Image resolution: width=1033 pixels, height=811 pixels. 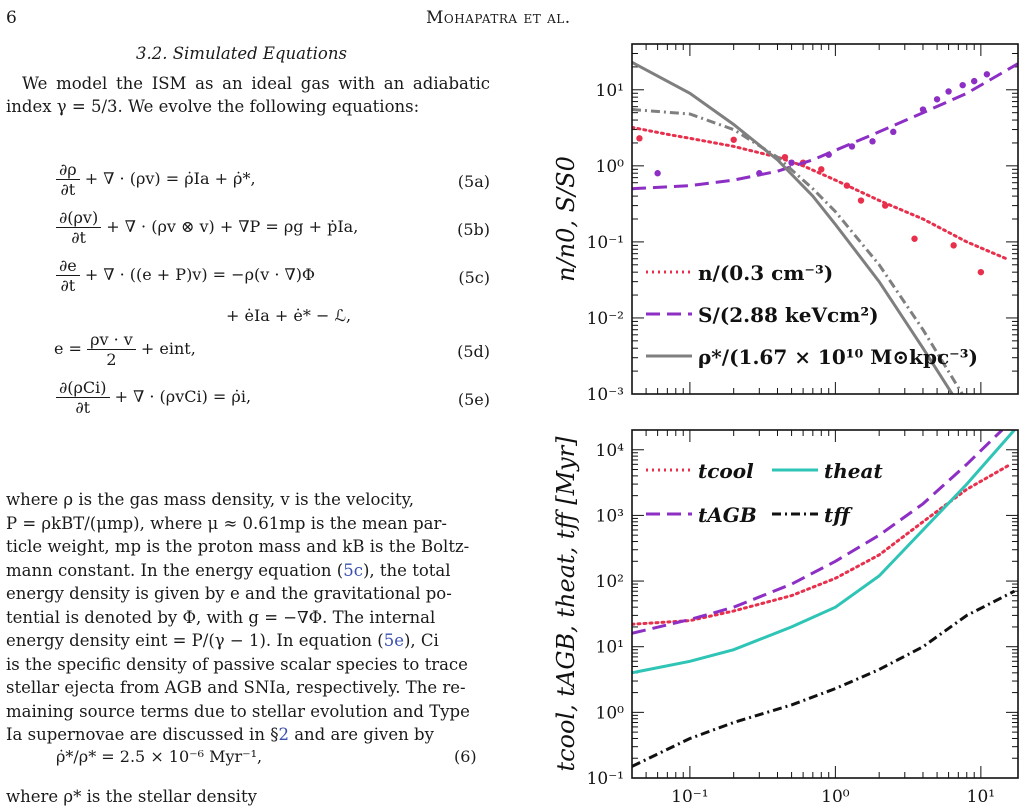 I want to click on equation-number-6: (6), so click(x=465, y=756).